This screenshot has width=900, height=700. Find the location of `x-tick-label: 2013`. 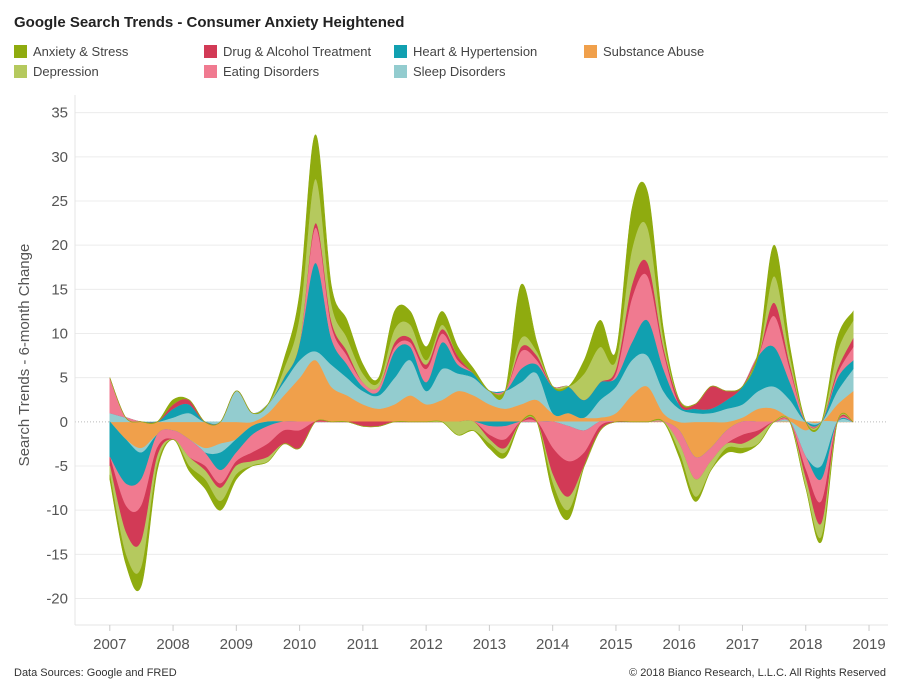

x-tick-label: 2013 is located at coordinates (489, 644).